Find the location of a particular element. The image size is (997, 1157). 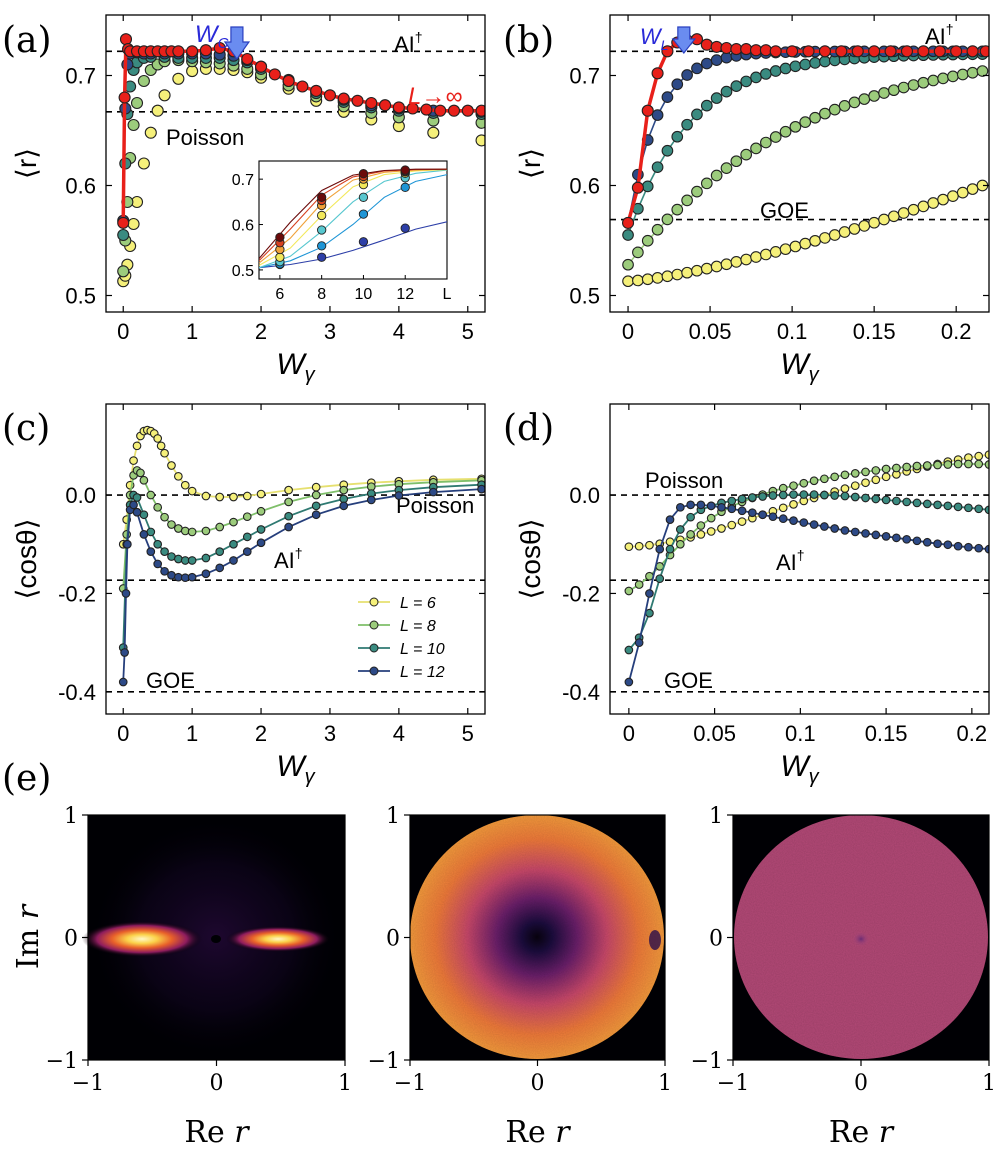

plot-frame is located at coordinates (799, 559).